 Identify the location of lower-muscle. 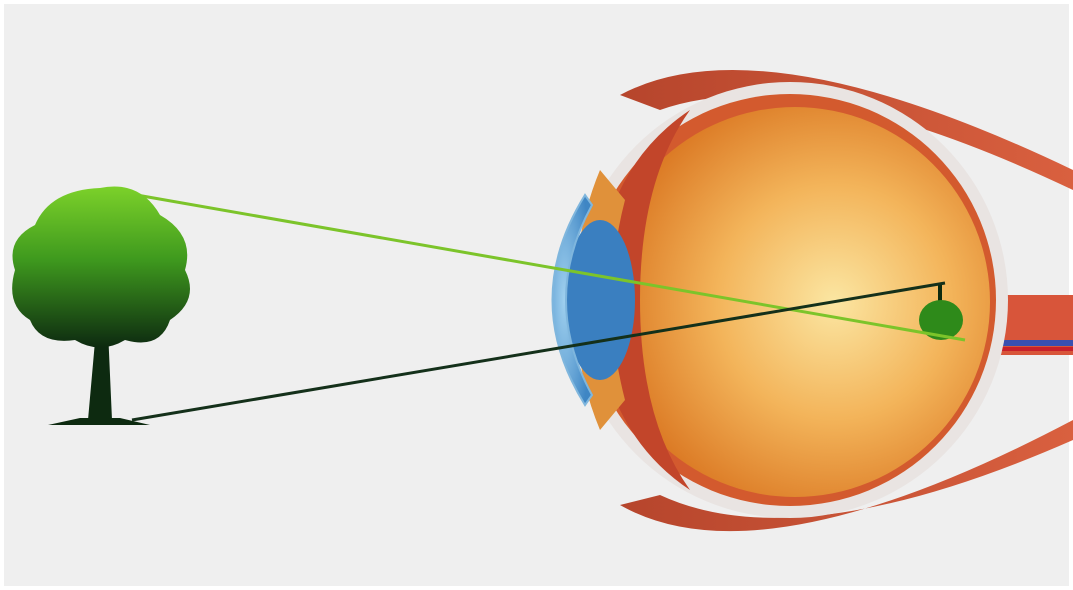
(846, 476).